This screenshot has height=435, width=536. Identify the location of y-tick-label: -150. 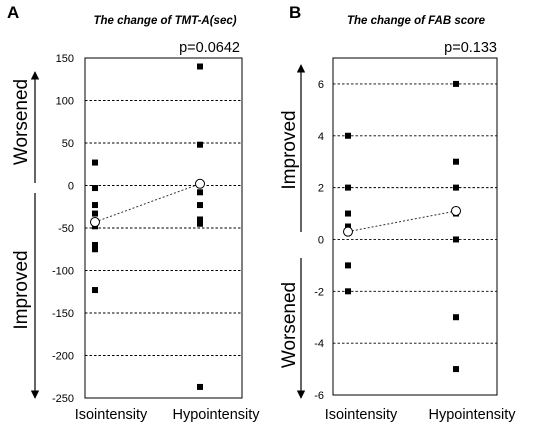
(63, 314).